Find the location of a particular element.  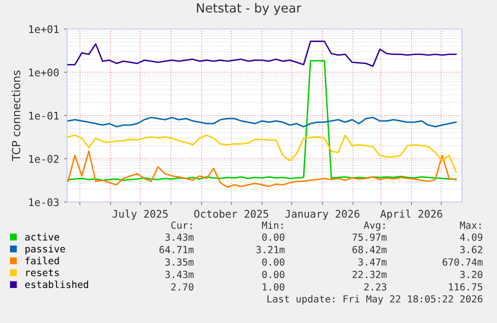

text: 75.97m is located at coordinates (369, 237).